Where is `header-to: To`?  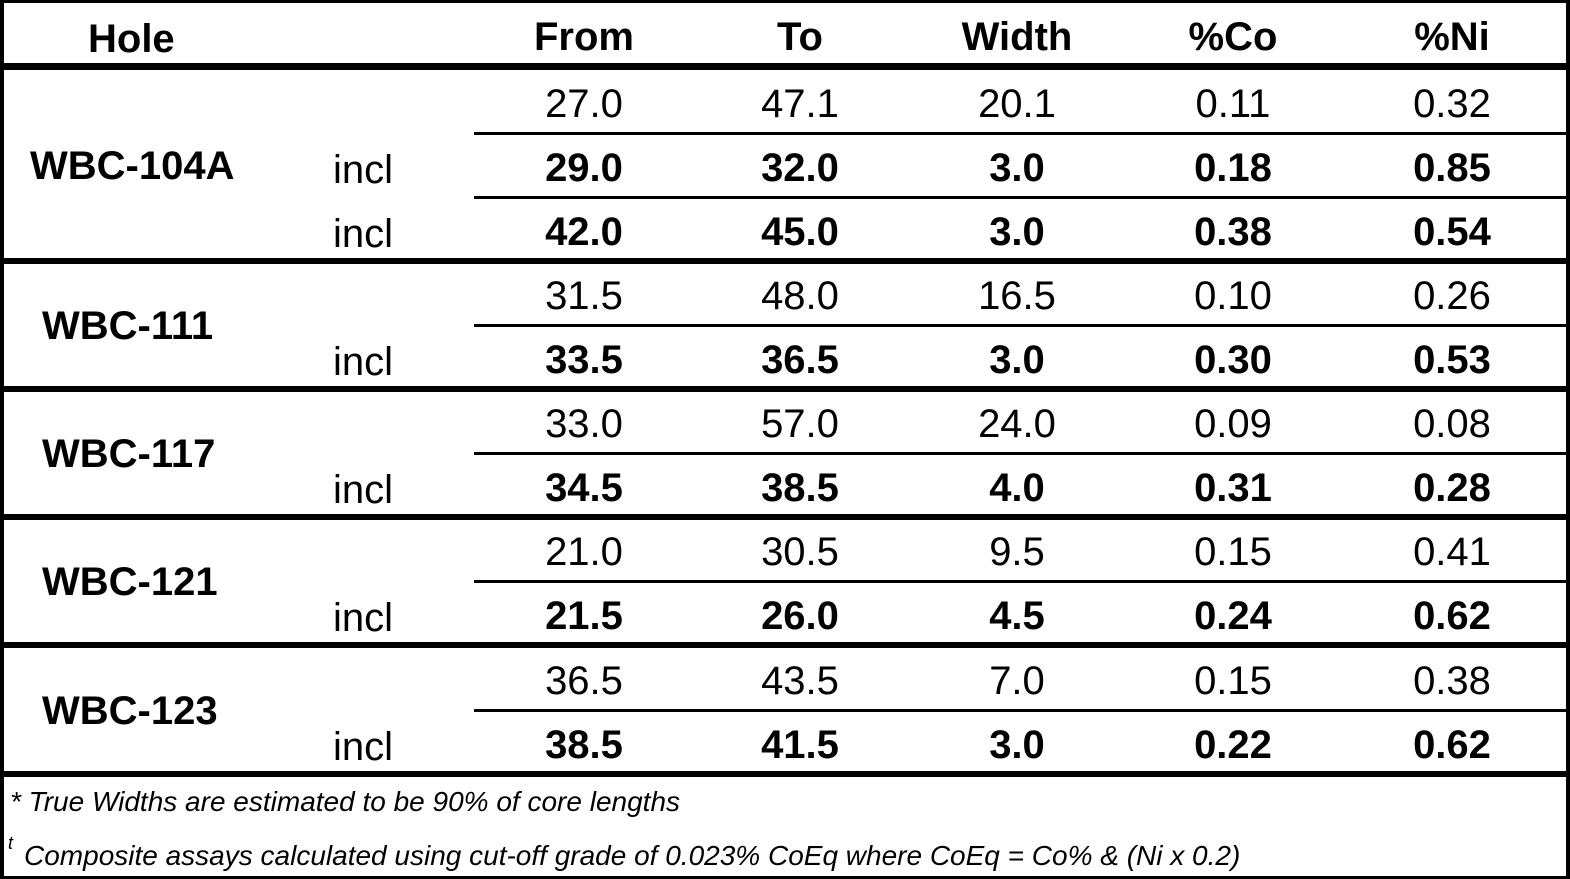
header-to: To is located at coordinates (800, 37).